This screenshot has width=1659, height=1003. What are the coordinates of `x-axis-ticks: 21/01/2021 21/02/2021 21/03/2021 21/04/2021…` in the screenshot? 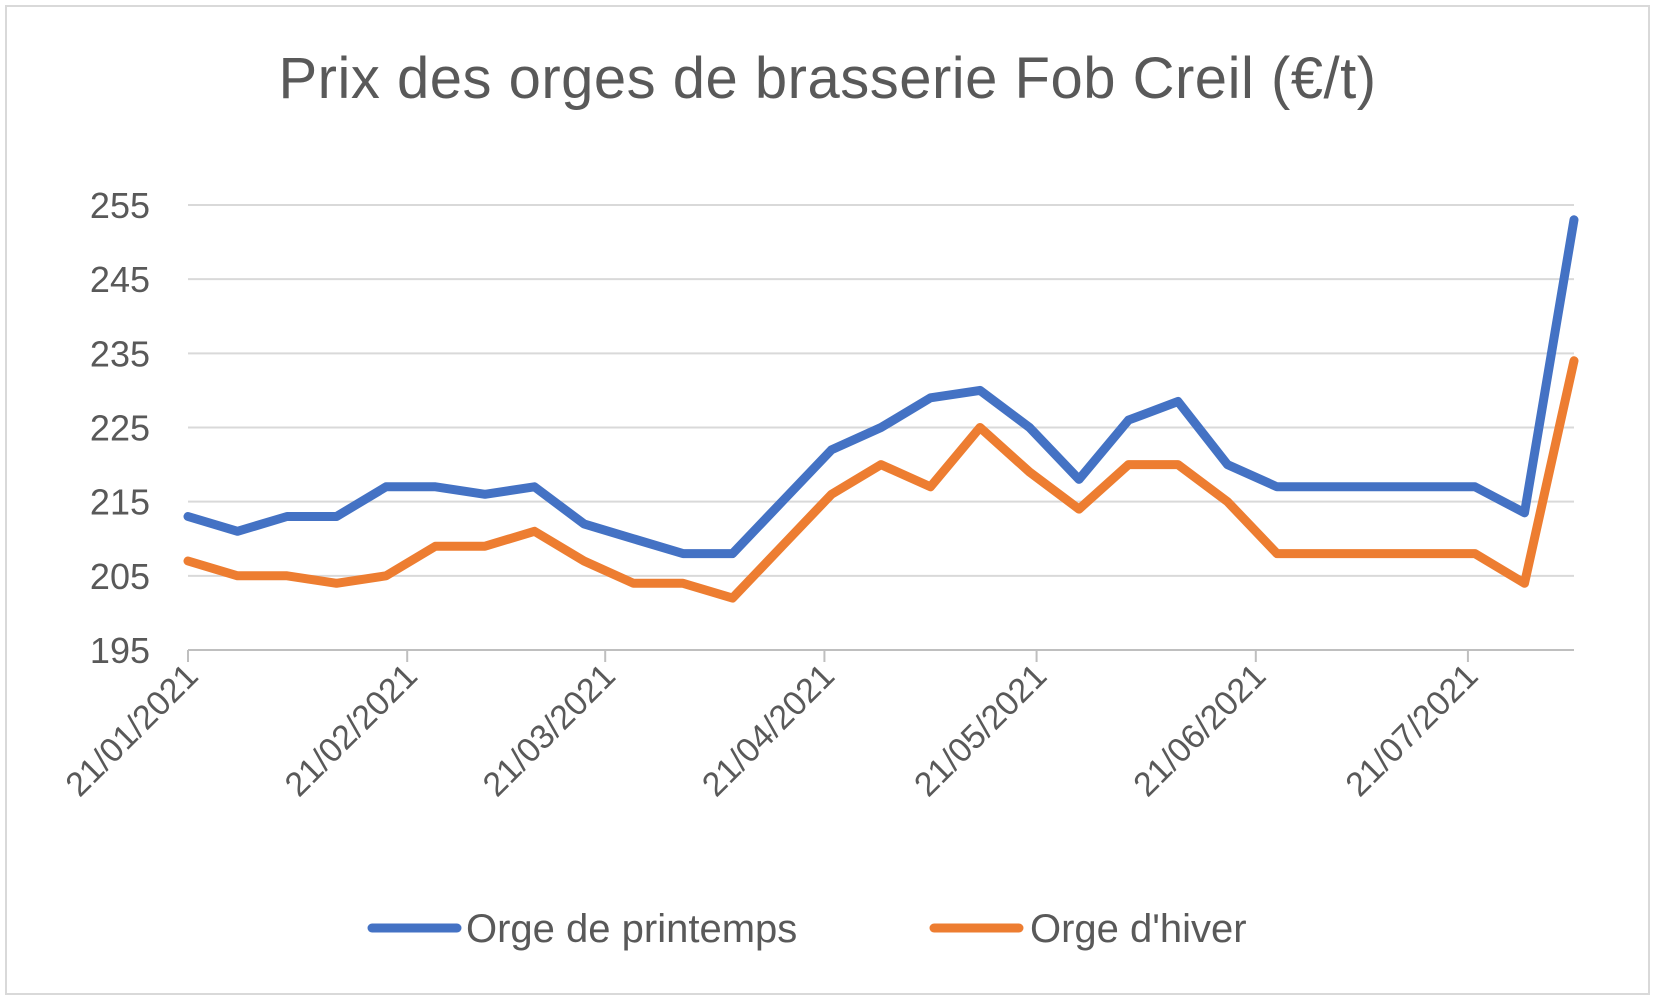 It's located at (772, 727).